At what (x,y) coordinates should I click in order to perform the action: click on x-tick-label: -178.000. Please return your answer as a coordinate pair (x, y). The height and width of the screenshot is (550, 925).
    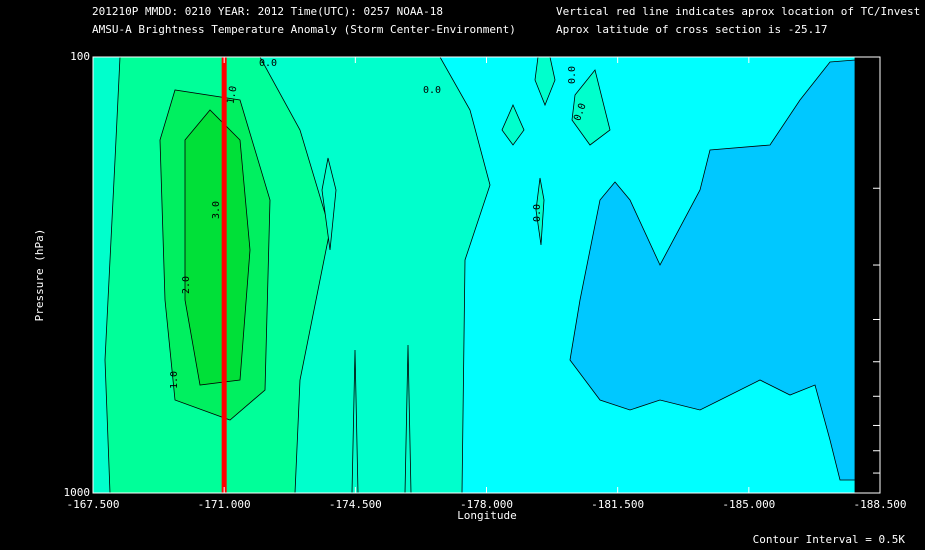
    Looking at the image, I should click on (486, 504).